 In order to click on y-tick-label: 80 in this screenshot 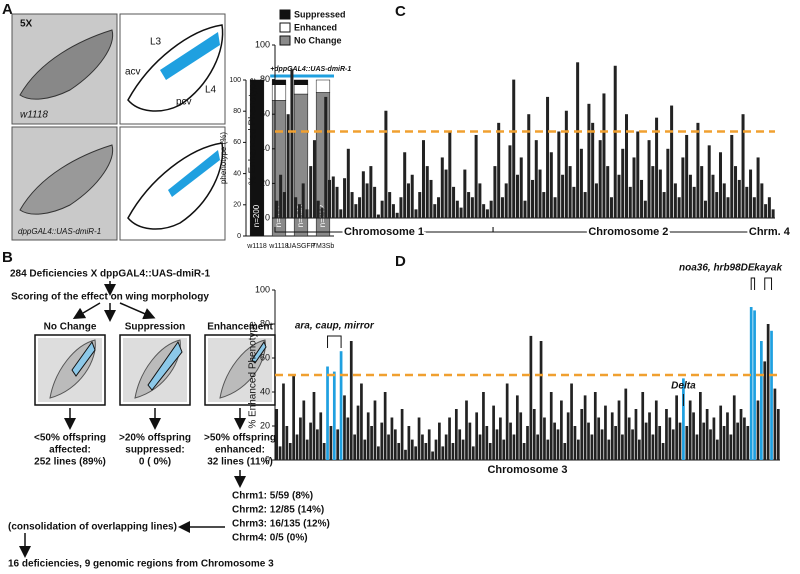, I will do `click(237, 111)`.